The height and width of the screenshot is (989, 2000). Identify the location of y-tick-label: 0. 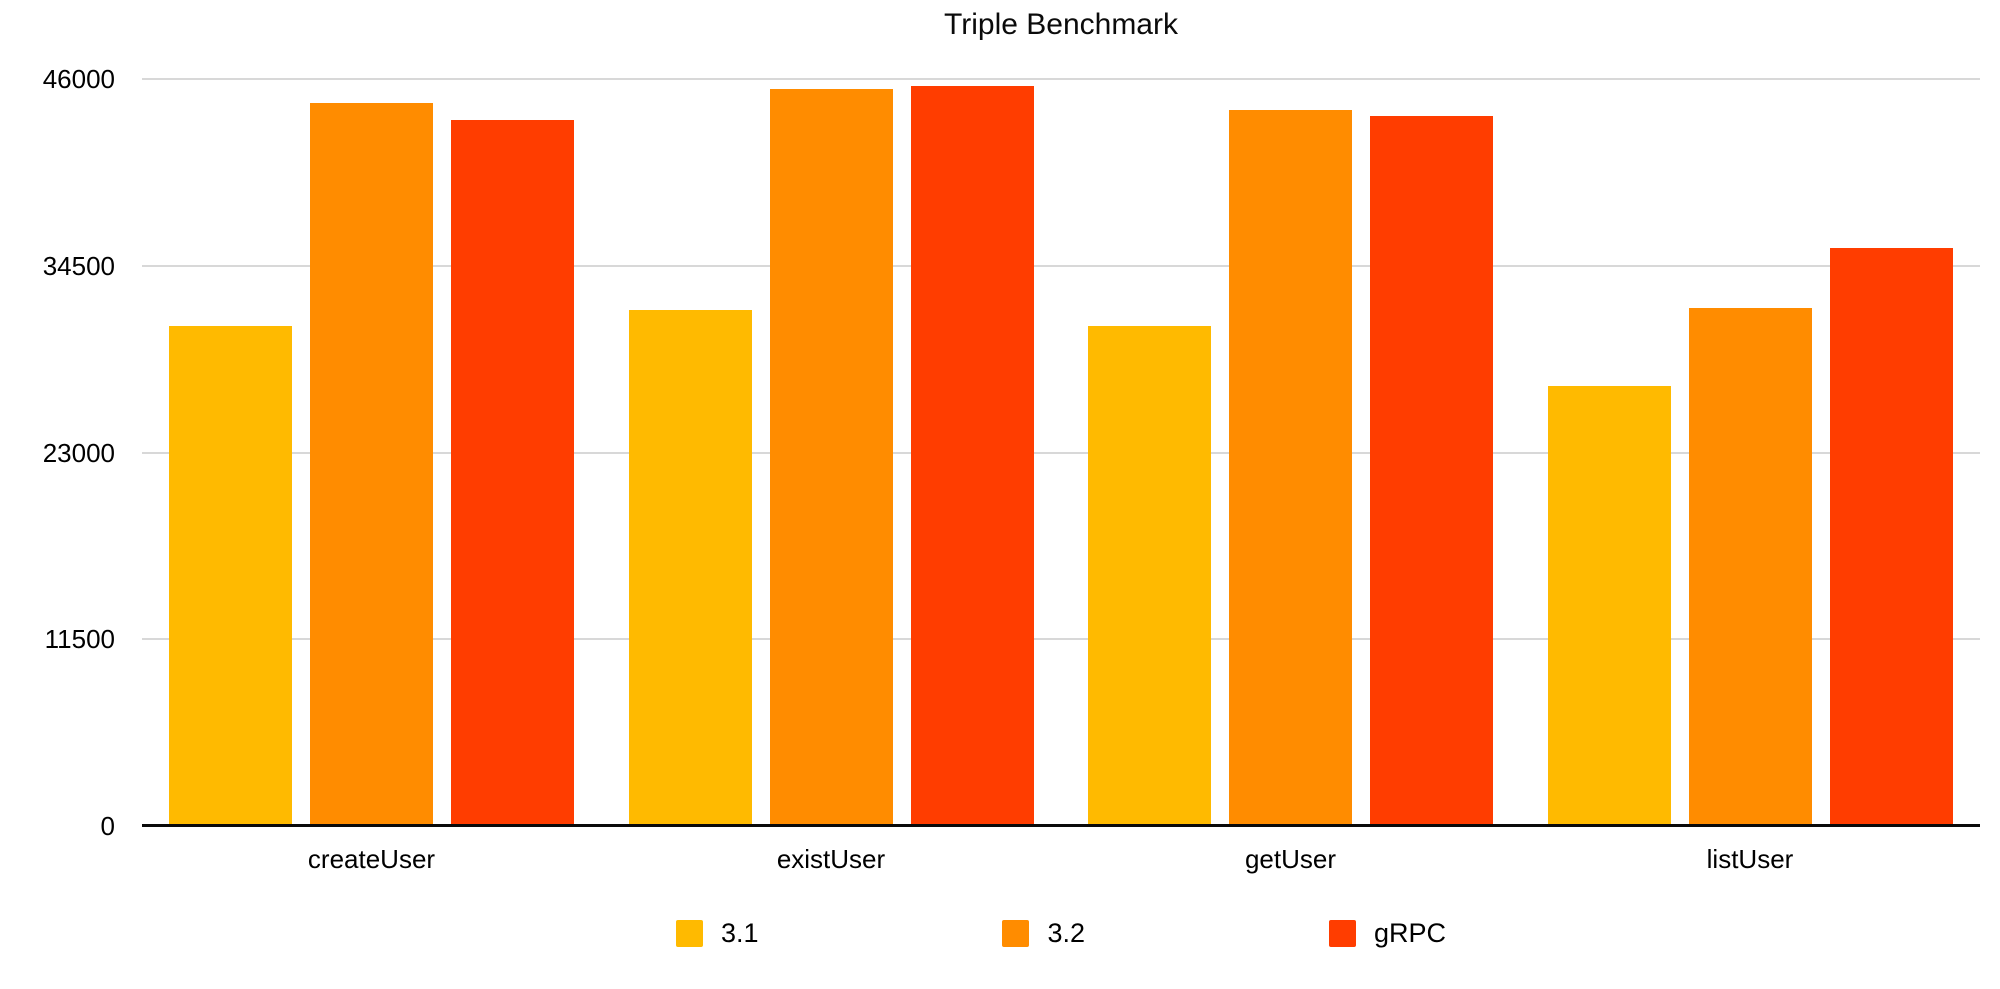
(107, 826).